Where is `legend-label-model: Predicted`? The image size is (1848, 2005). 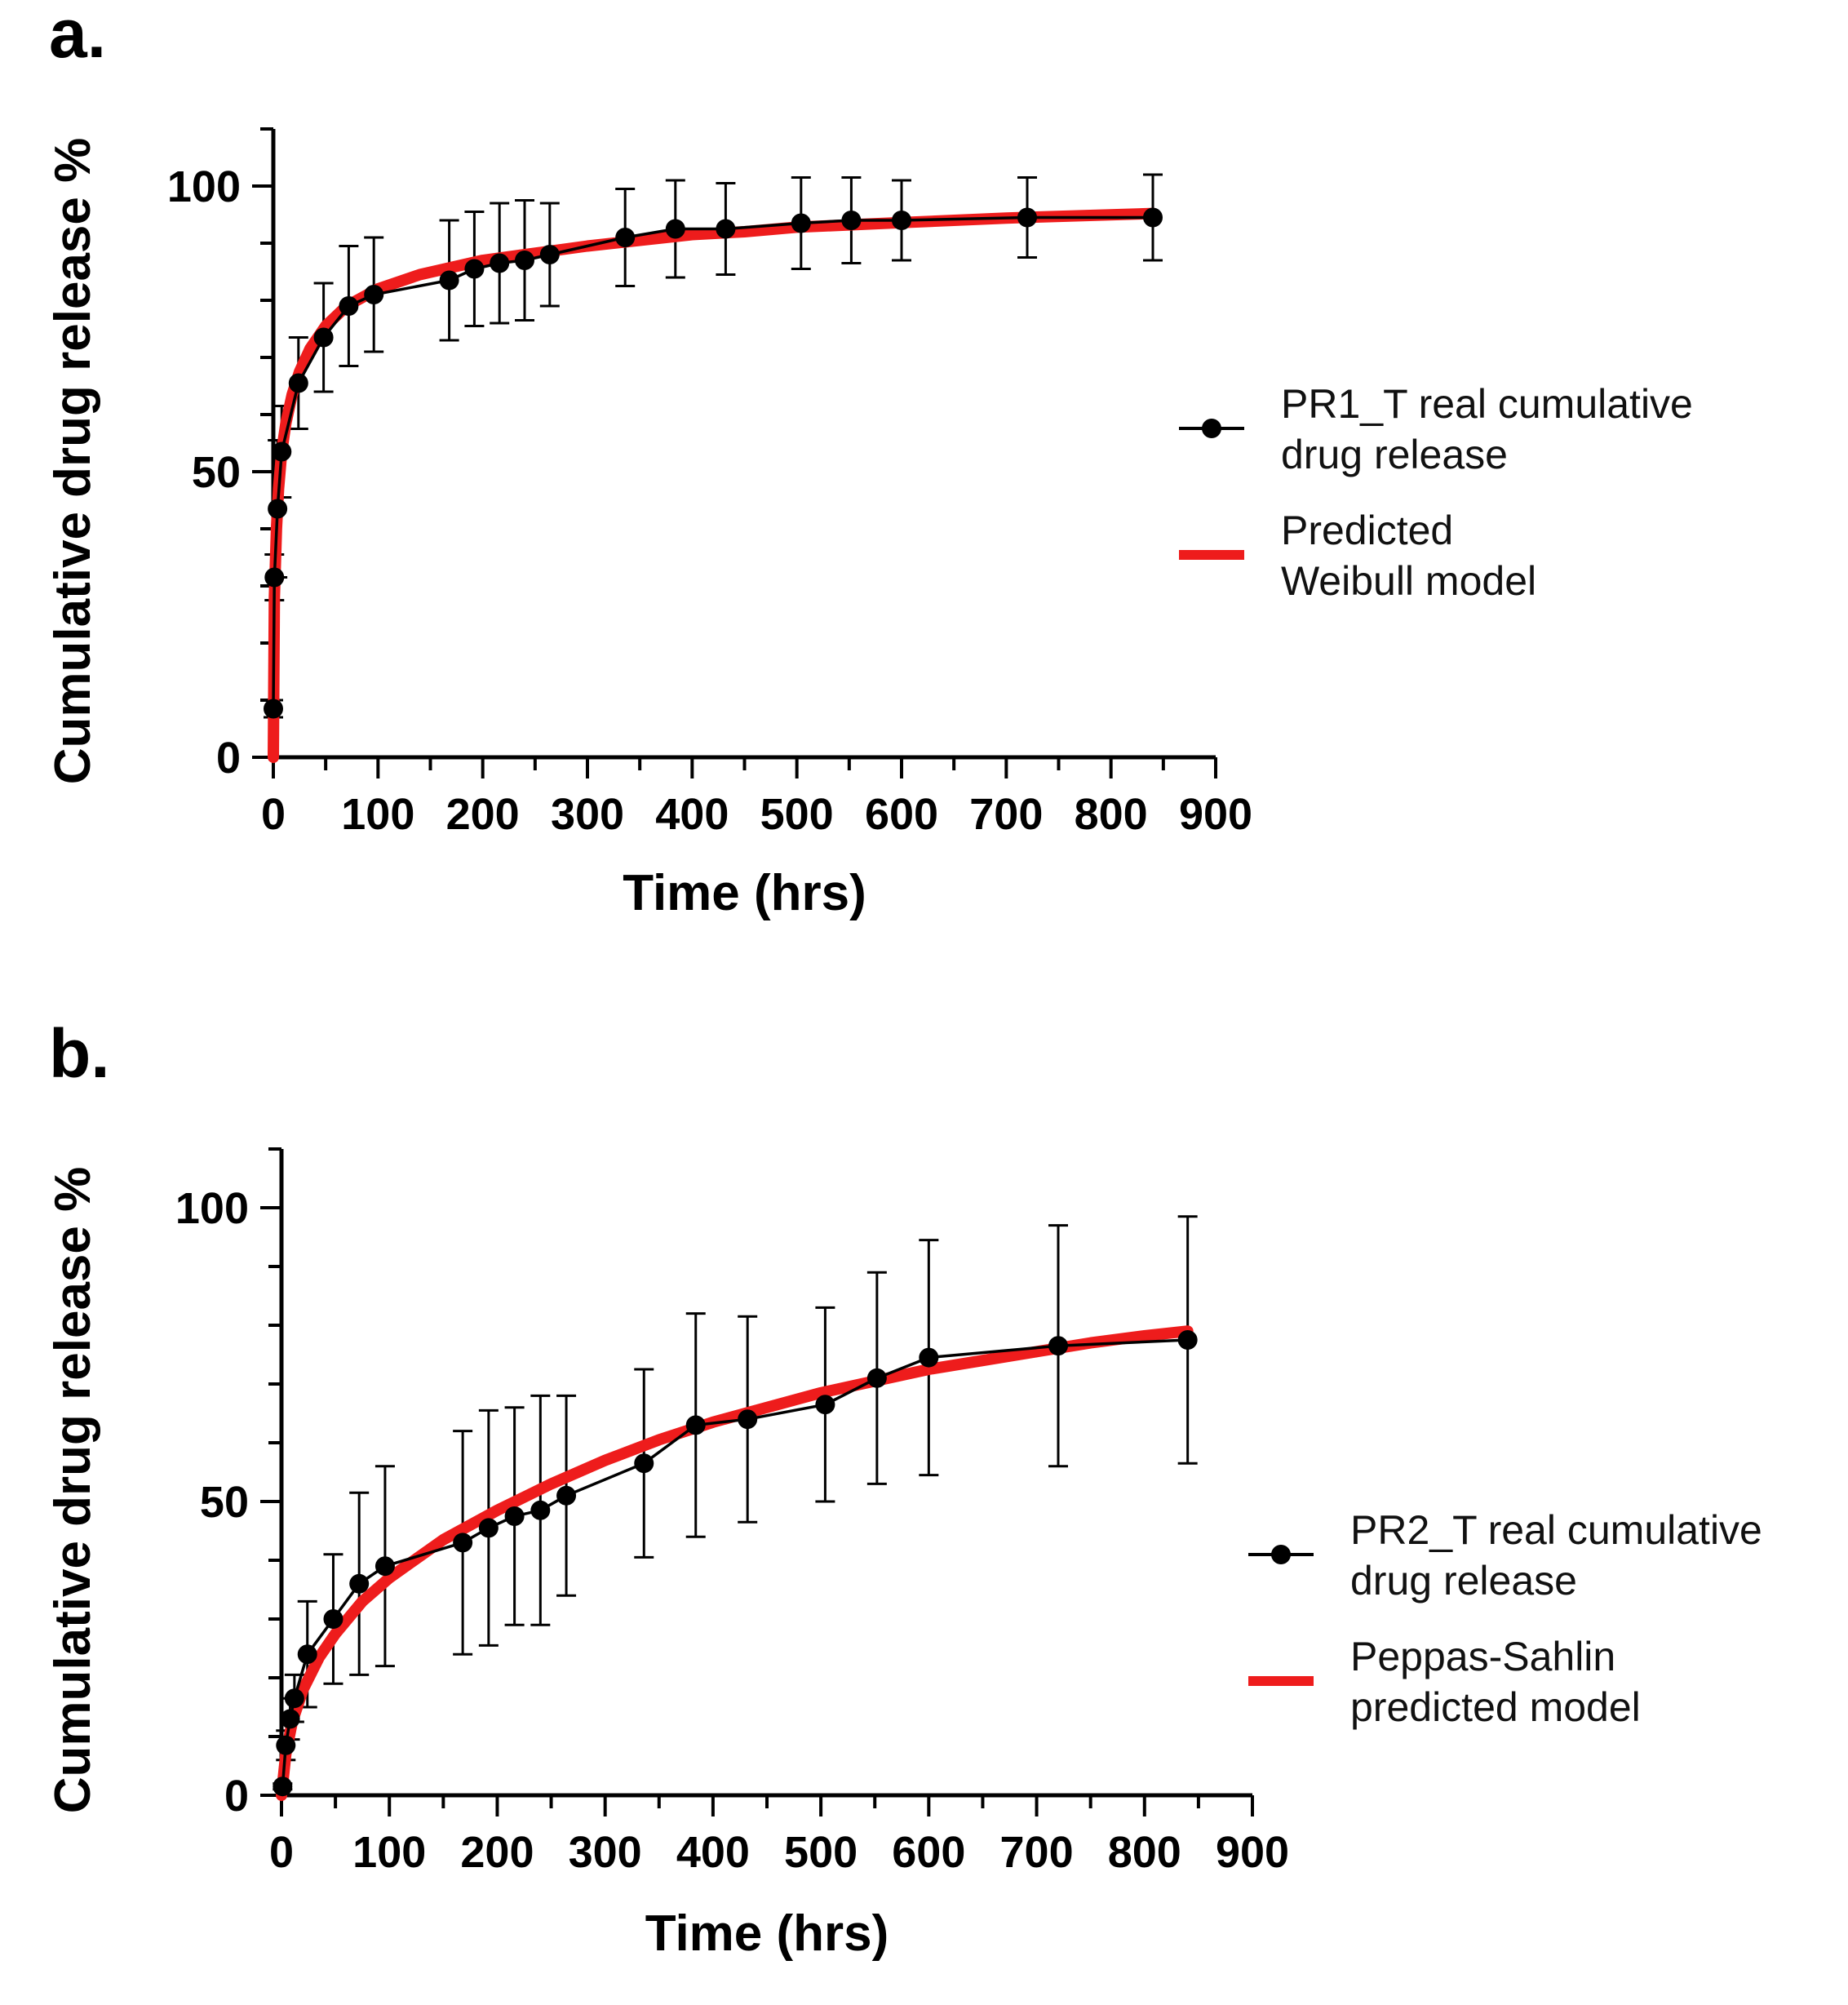 legend-label-model: Predicted is located at coordinates (1367, 530).